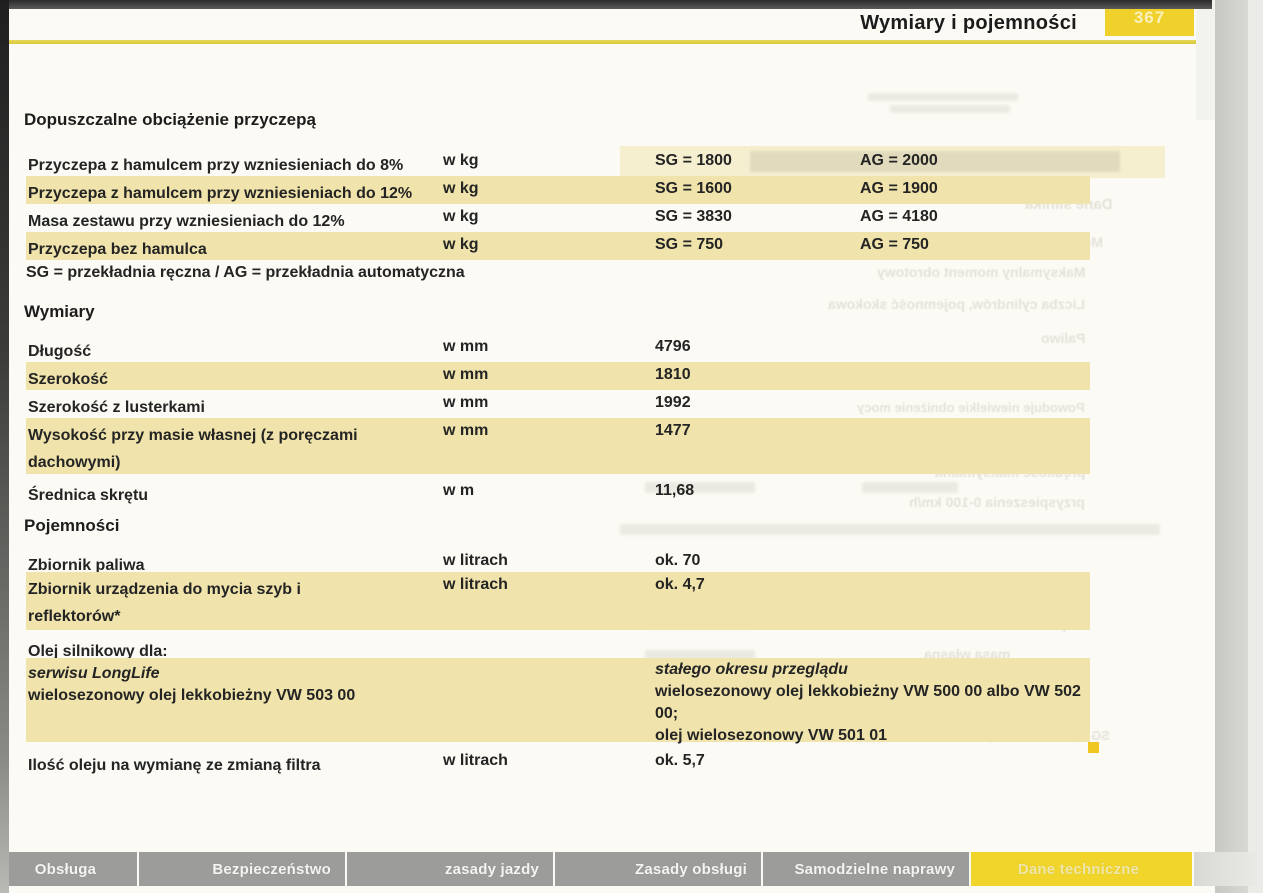 The height and width of the screenshot is (893, 1263). What do you see at coordinates (94, 673) in the screenshot?
I see `oil-left-line1: serwisu LongLife` at bounding box center [94, 673].